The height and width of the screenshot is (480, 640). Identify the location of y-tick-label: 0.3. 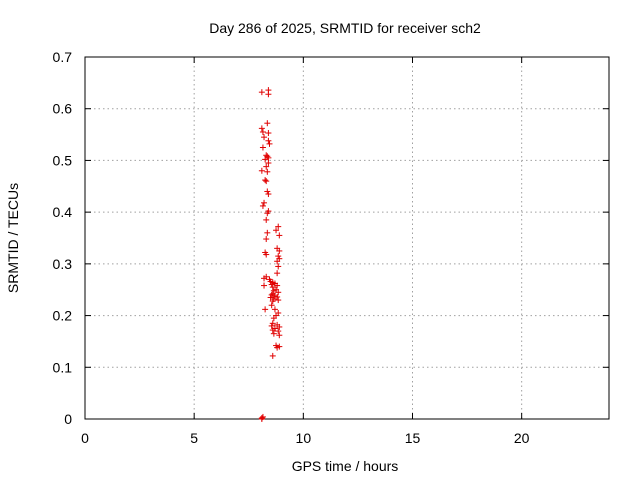
(63, 264).